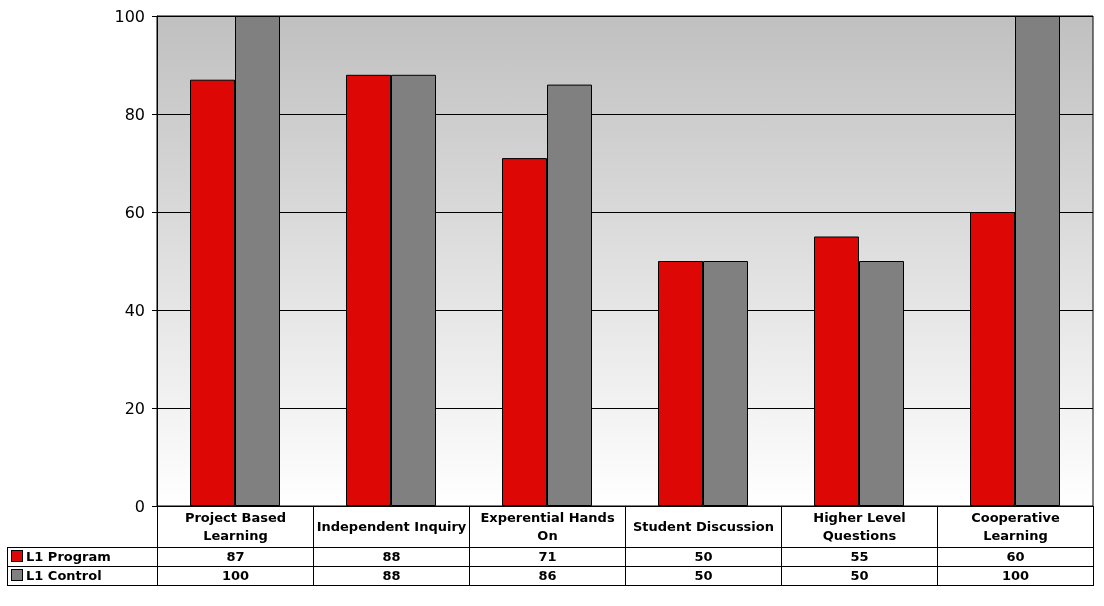  Describe the element at coordinates (134, 212) in the screenshot. I see `y-tick-label: 60` at that location.